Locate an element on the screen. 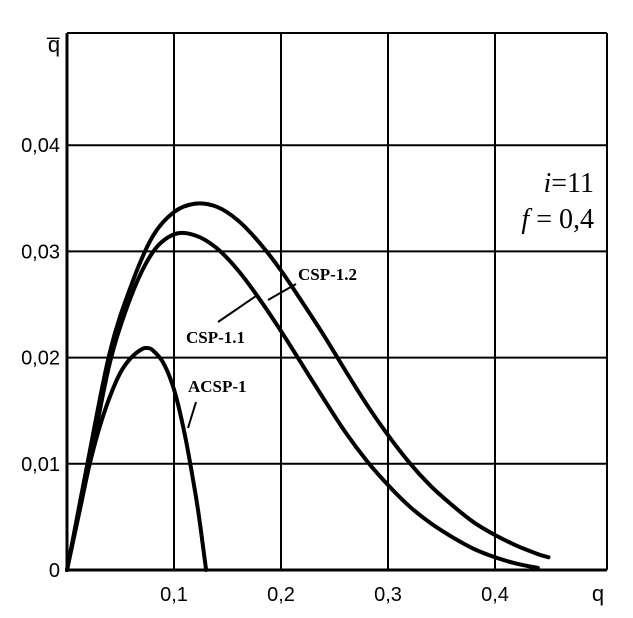 The height and width of the screenshot is (618, 633). y-tick-label-4: 0,04 is located at coordinates (40, 146).